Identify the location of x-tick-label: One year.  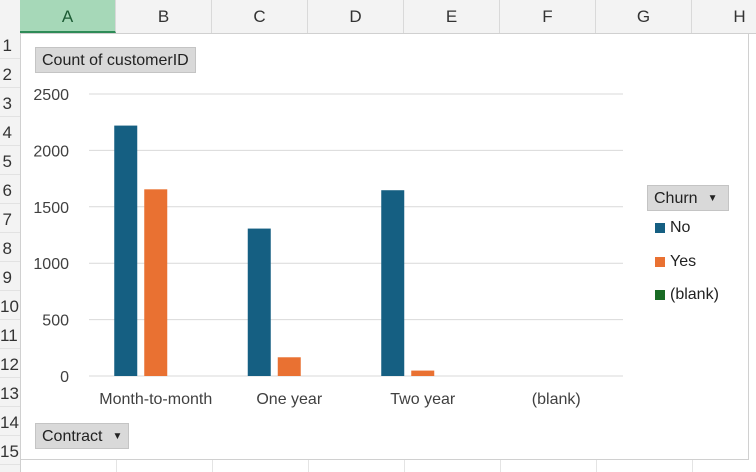
(289, 399).